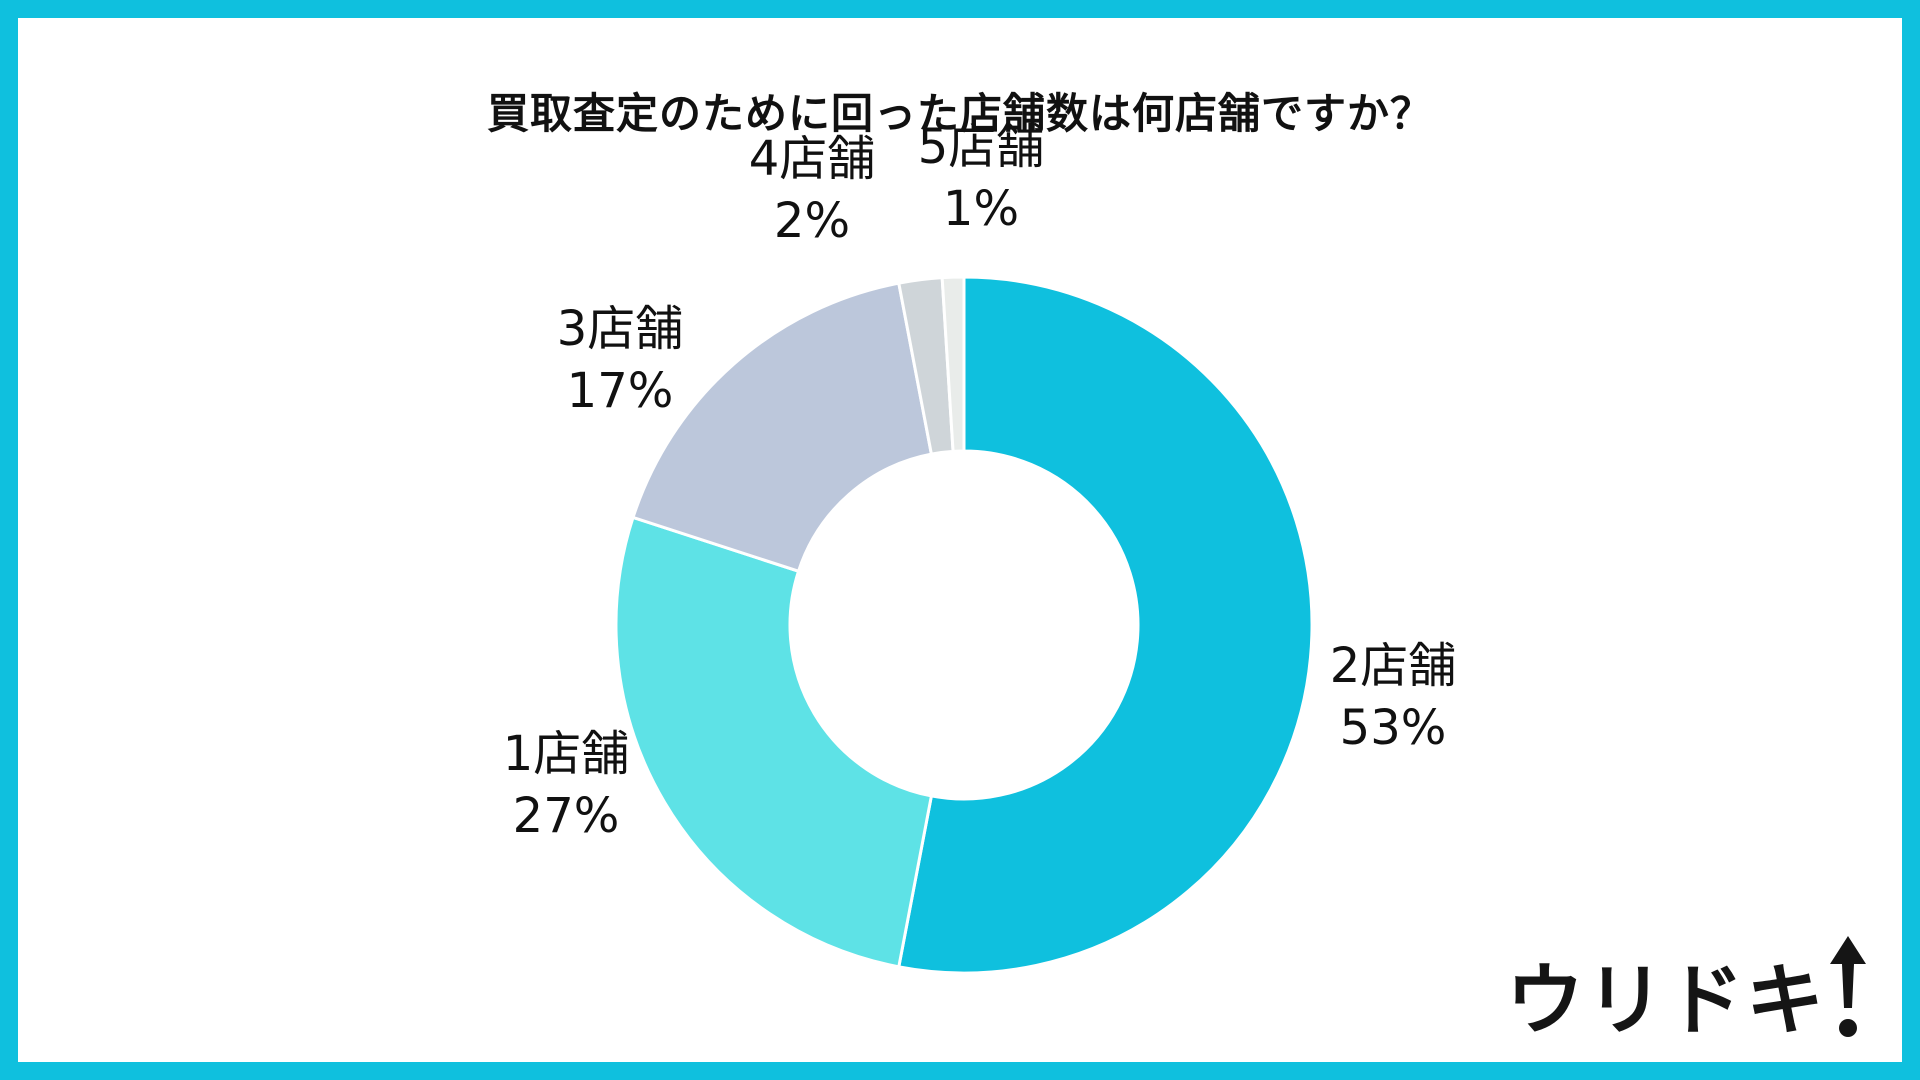 Image resolution: width=1920 pixels, height=1080 pixels. I want to click on up-arrow-exclamation-icon, so click(1848, 986).